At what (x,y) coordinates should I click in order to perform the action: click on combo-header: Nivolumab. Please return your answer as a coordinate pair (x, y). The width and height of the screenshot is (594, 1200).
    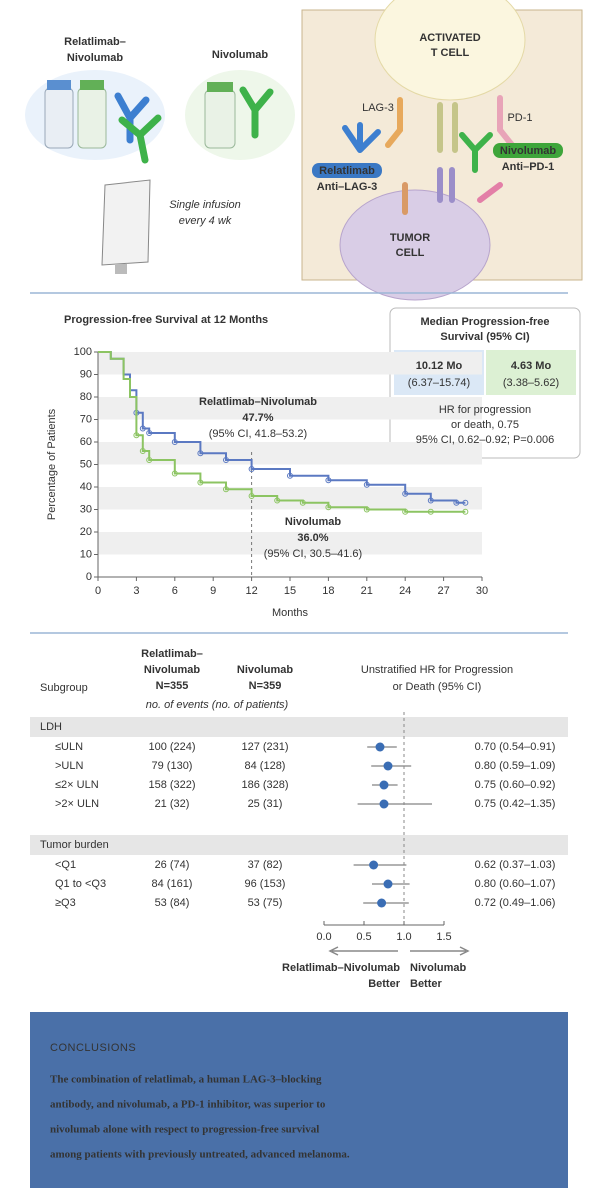
    Looking at the image, I should click on (172, 670).